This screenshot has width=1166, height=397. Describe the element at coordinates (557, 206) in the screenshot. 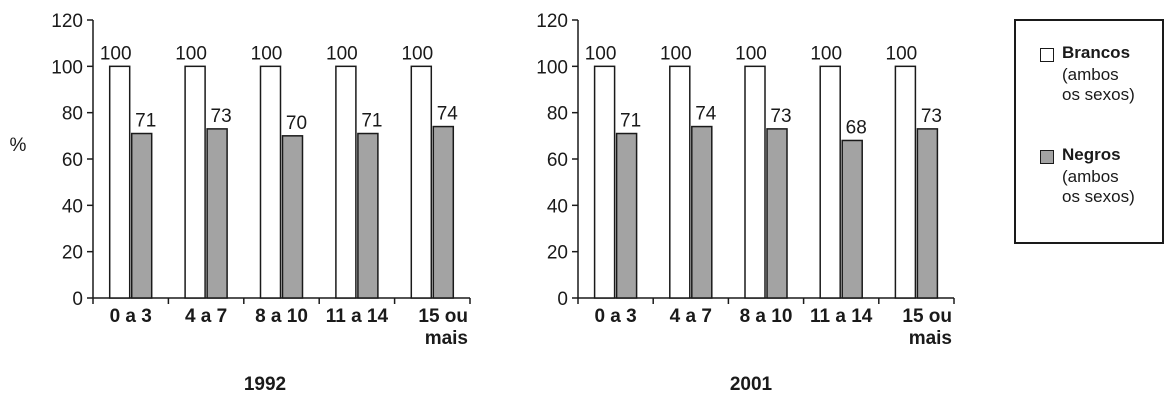

I see `y-tick-label-1-2: 40` at that location.